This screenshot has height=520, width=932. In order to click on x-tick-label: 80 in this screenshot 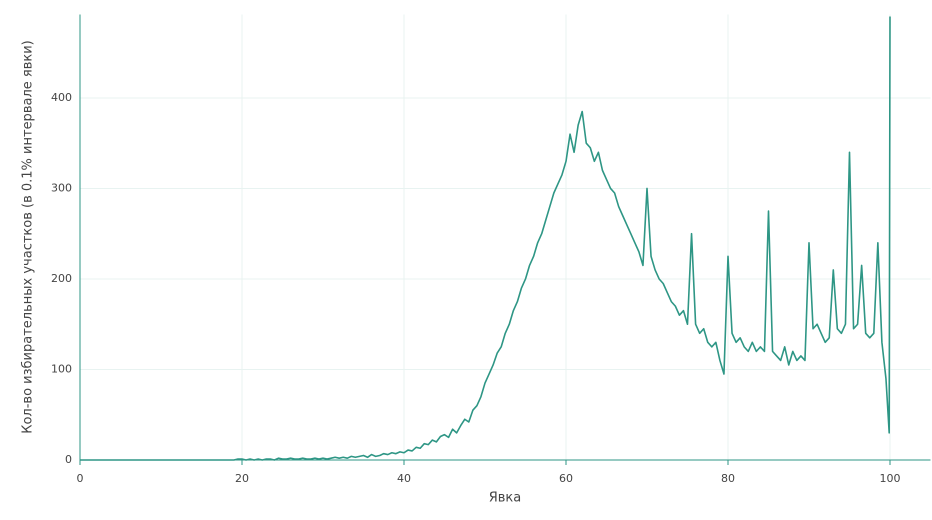, I will do `click(728, 478)`.